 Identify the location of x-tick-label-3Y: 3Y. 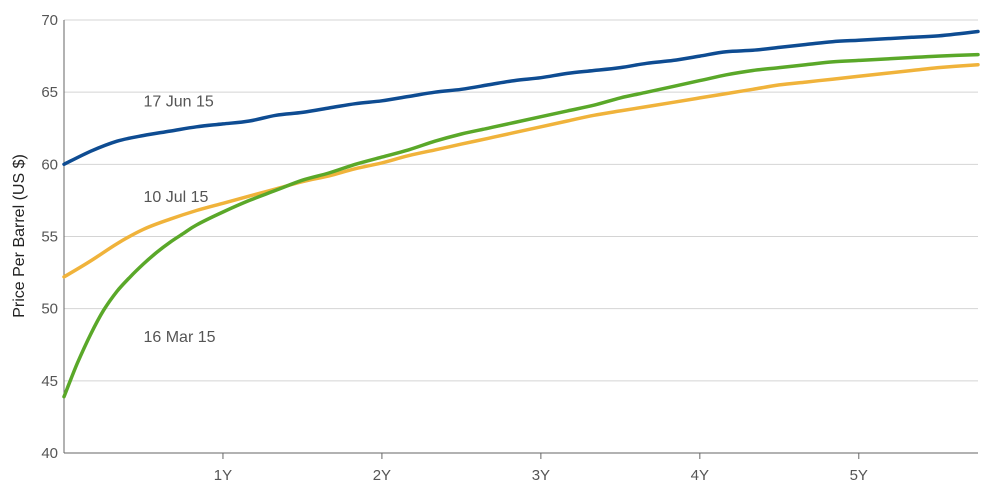
(541, 475).